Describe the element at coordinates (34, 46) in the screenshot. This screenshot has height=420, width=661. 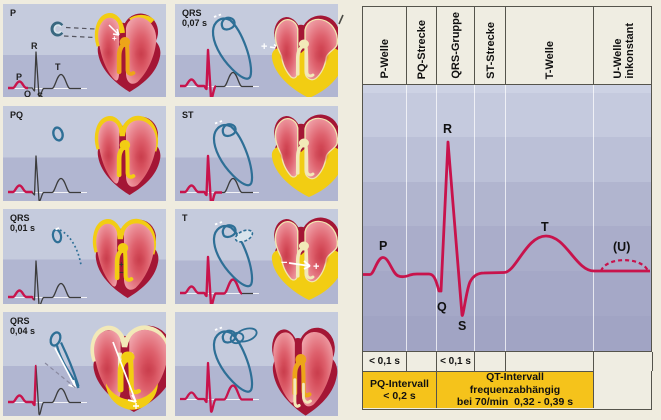
I see `svg-text: R` at that location.